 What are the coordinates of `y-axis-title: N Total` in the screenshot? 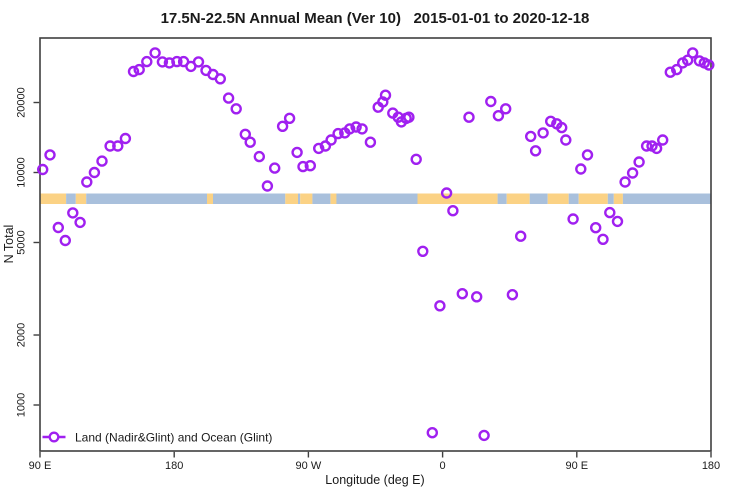 It's located at (9, 244).